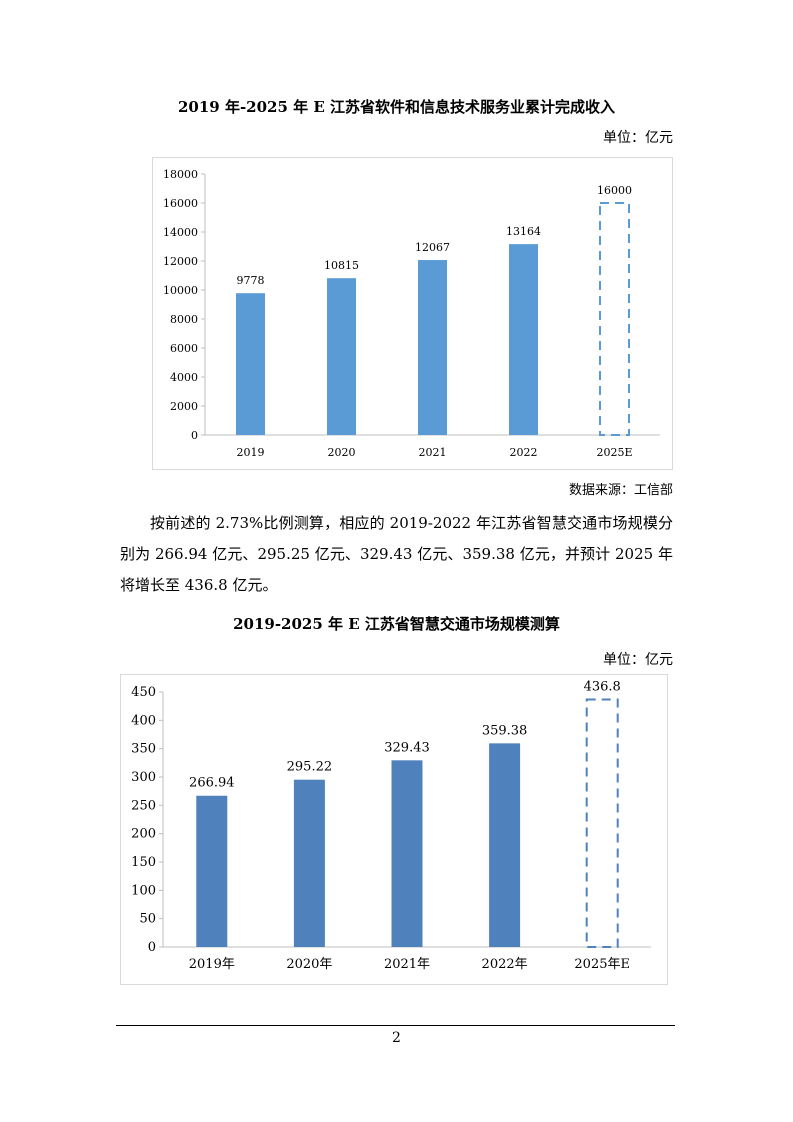  I want to click on y-tick-label: 8000, so click(184, 319).